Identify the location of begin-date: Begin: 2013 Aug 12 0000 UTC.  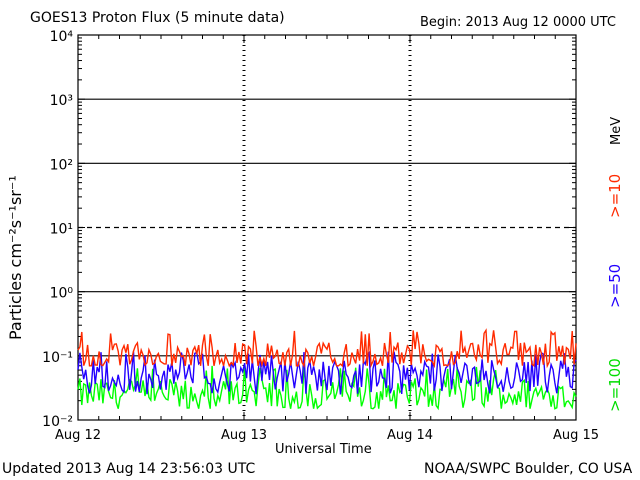
(518, 22).